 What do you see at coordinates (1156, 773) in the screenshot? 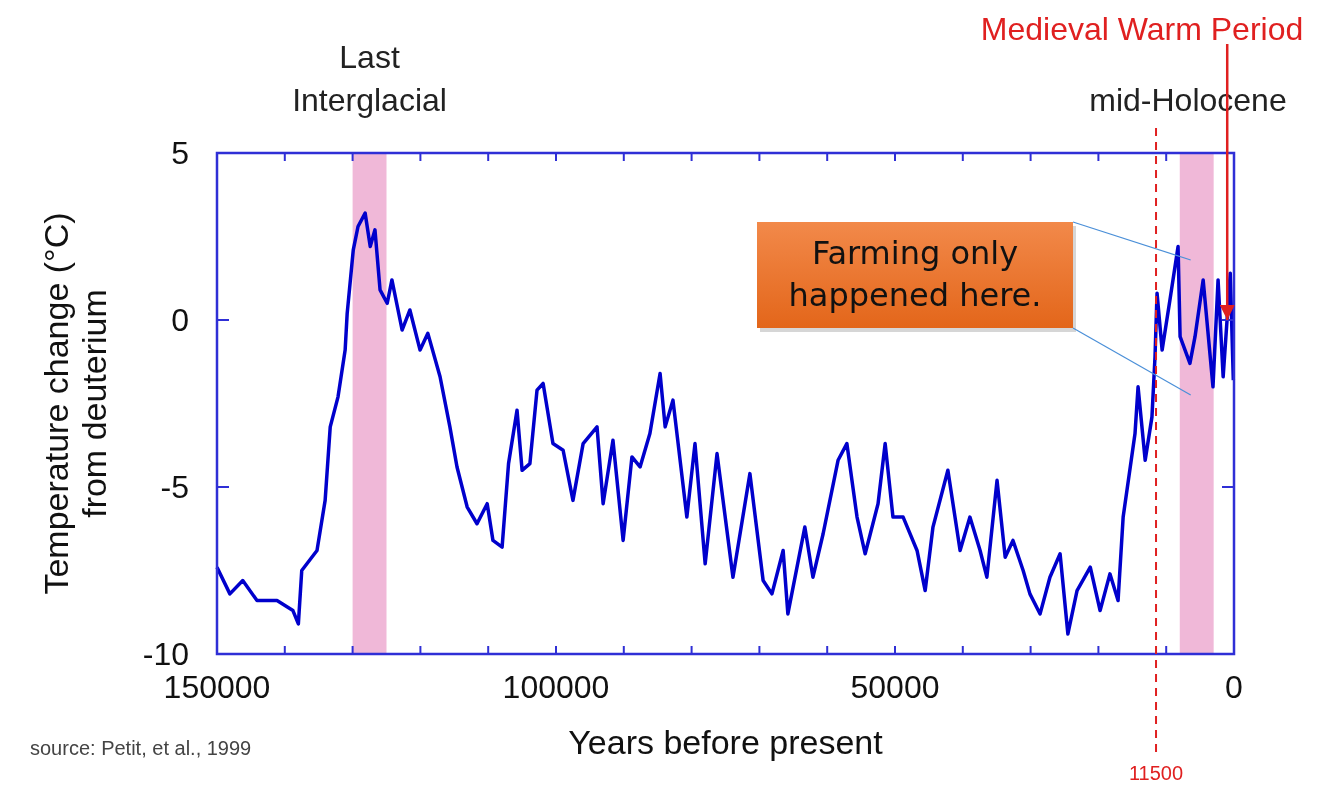
I see `ref-line-label: 11500` at bounding box center [1156, 773].